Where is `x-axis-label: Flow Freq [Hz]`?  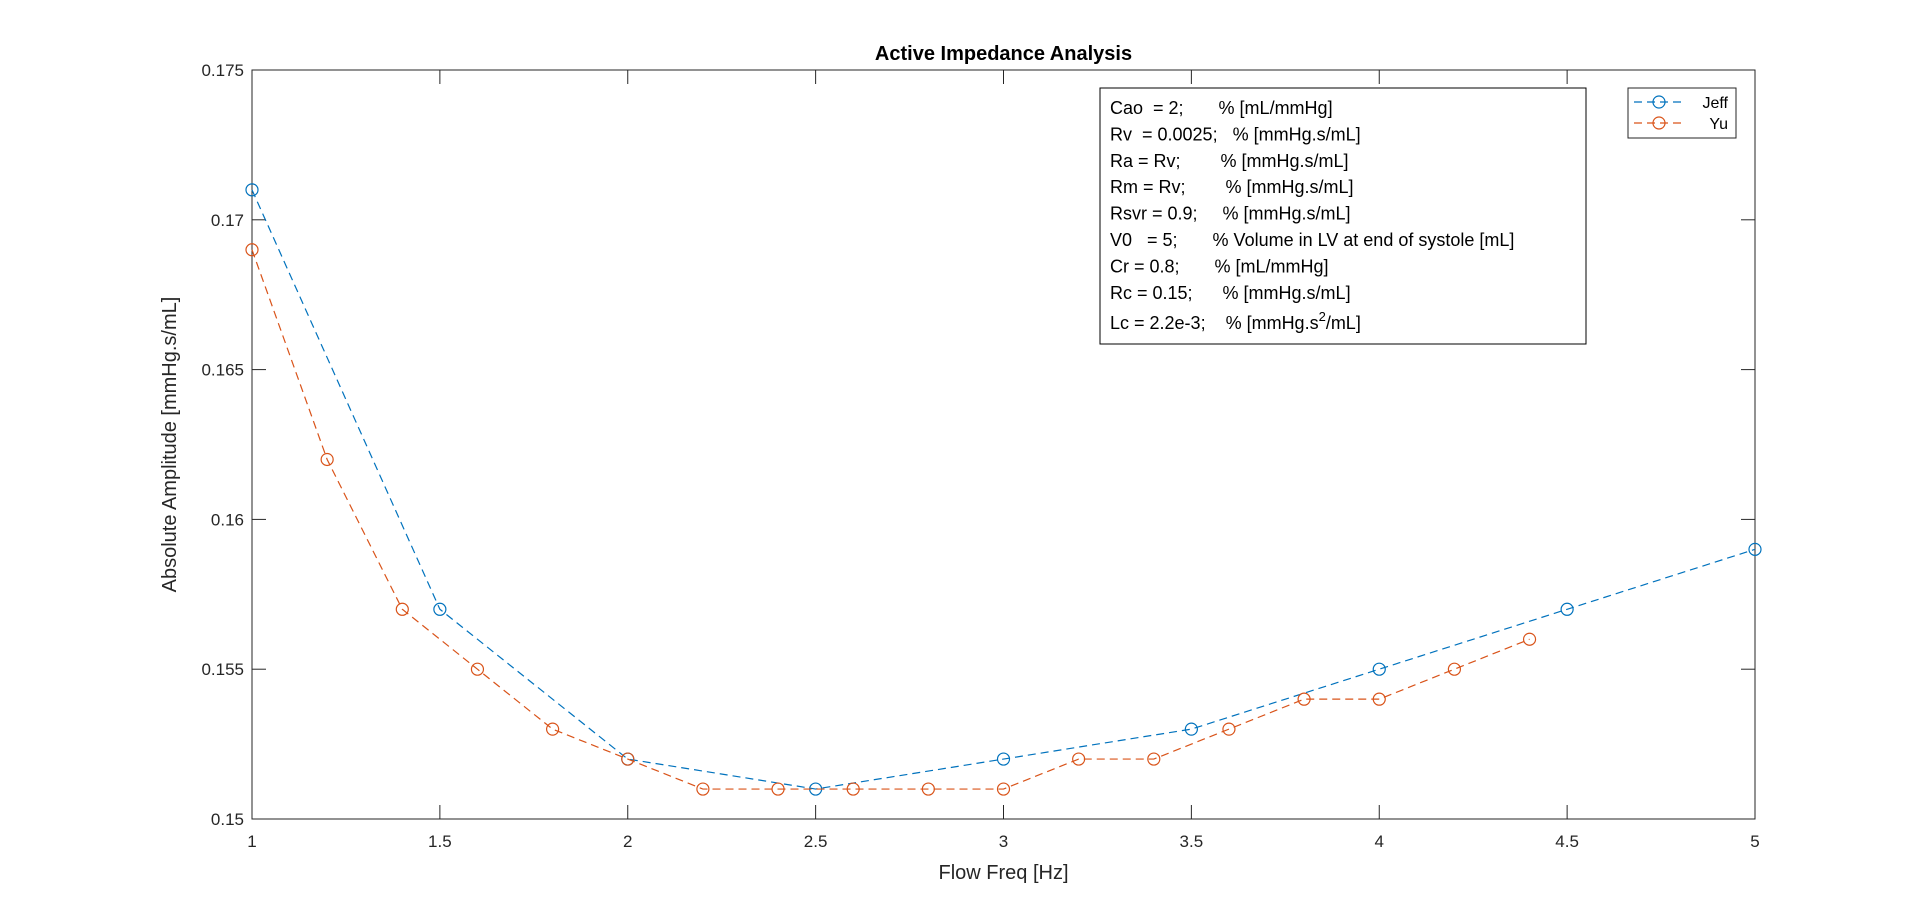
x-axis-label: Flow Freq [Hz] is located at coordinates (1003, 873).